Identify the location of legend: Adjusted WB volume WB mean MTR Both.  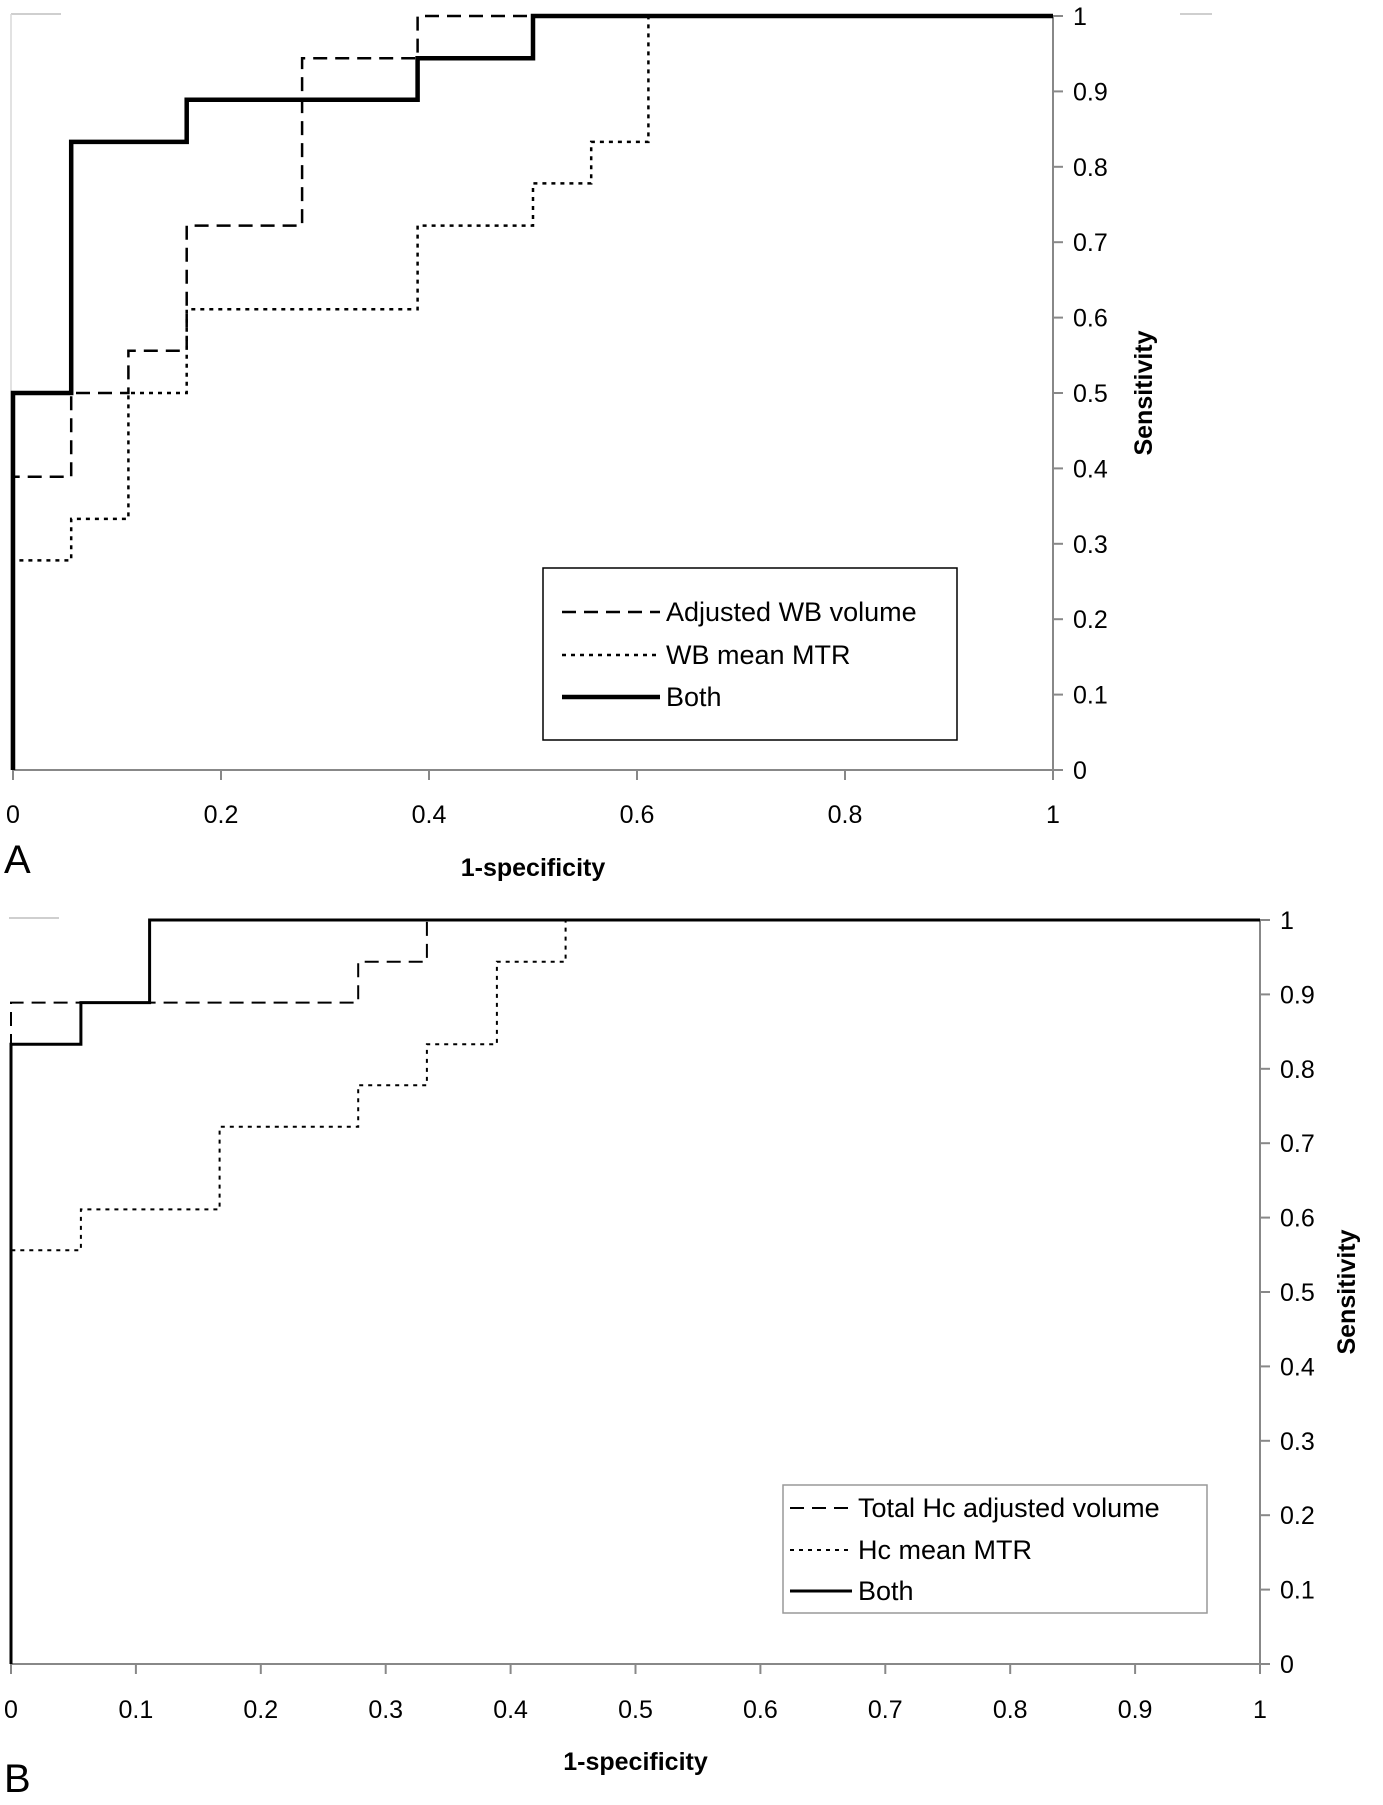
(750, 654).